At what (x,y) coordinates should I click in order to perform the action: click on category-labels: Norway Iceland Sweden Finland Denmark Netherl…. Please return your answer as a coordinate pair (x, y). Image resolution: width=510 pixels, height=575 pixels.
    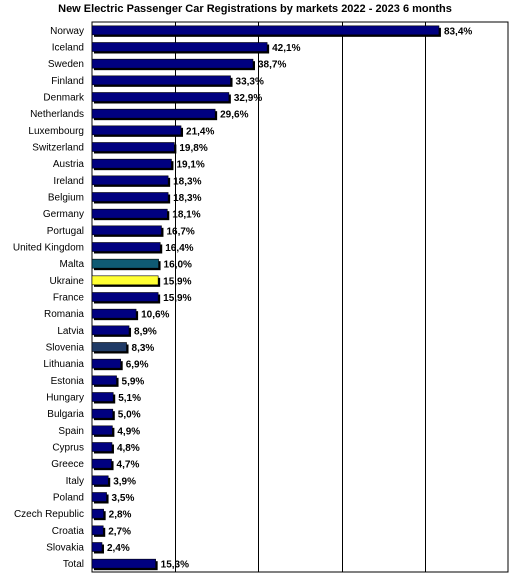
    Looking at the image, I should click on (49, 298).